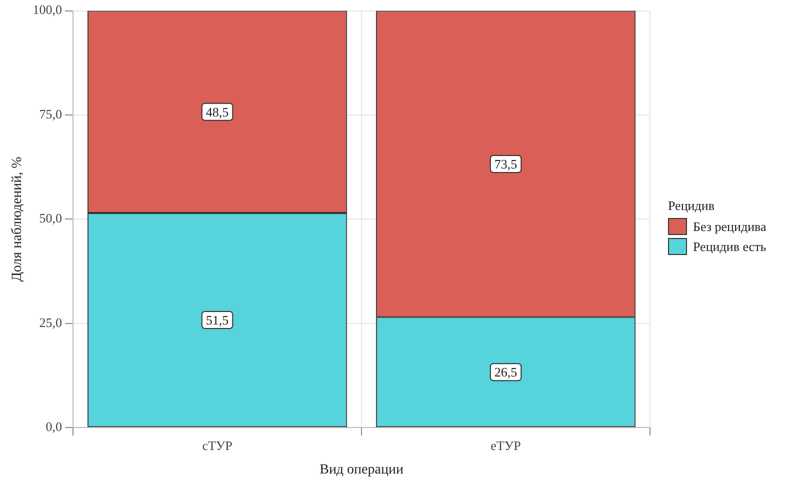  What do you see at coordinates (50, 322) in the screenshot?
I see `y-tick-label: 25,0` at bounding box center [50, 322].